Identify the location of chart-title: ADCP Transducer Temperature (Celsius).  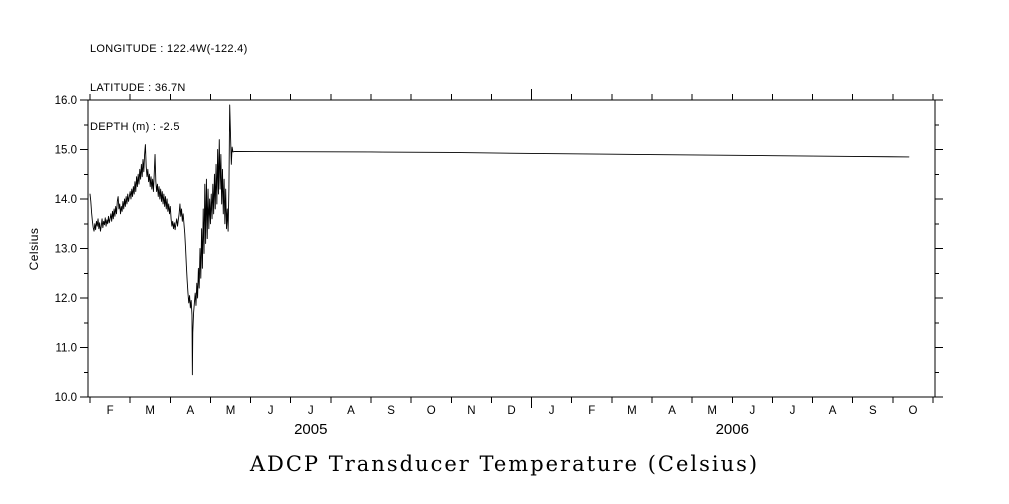
(504, 464).